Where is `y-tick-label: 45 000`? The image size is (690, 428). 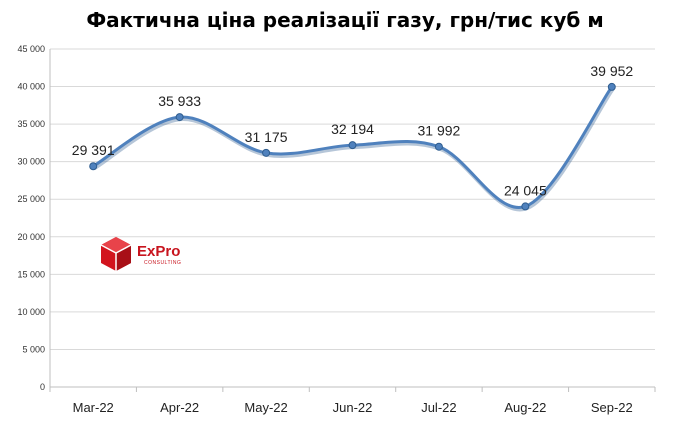
y-tick-label: 45 000 is located at coordinates (31, 49).